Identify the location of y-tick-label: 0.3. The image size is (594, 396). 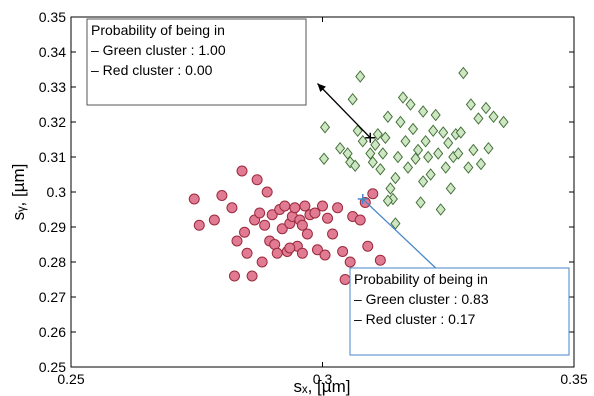
(57, 192).